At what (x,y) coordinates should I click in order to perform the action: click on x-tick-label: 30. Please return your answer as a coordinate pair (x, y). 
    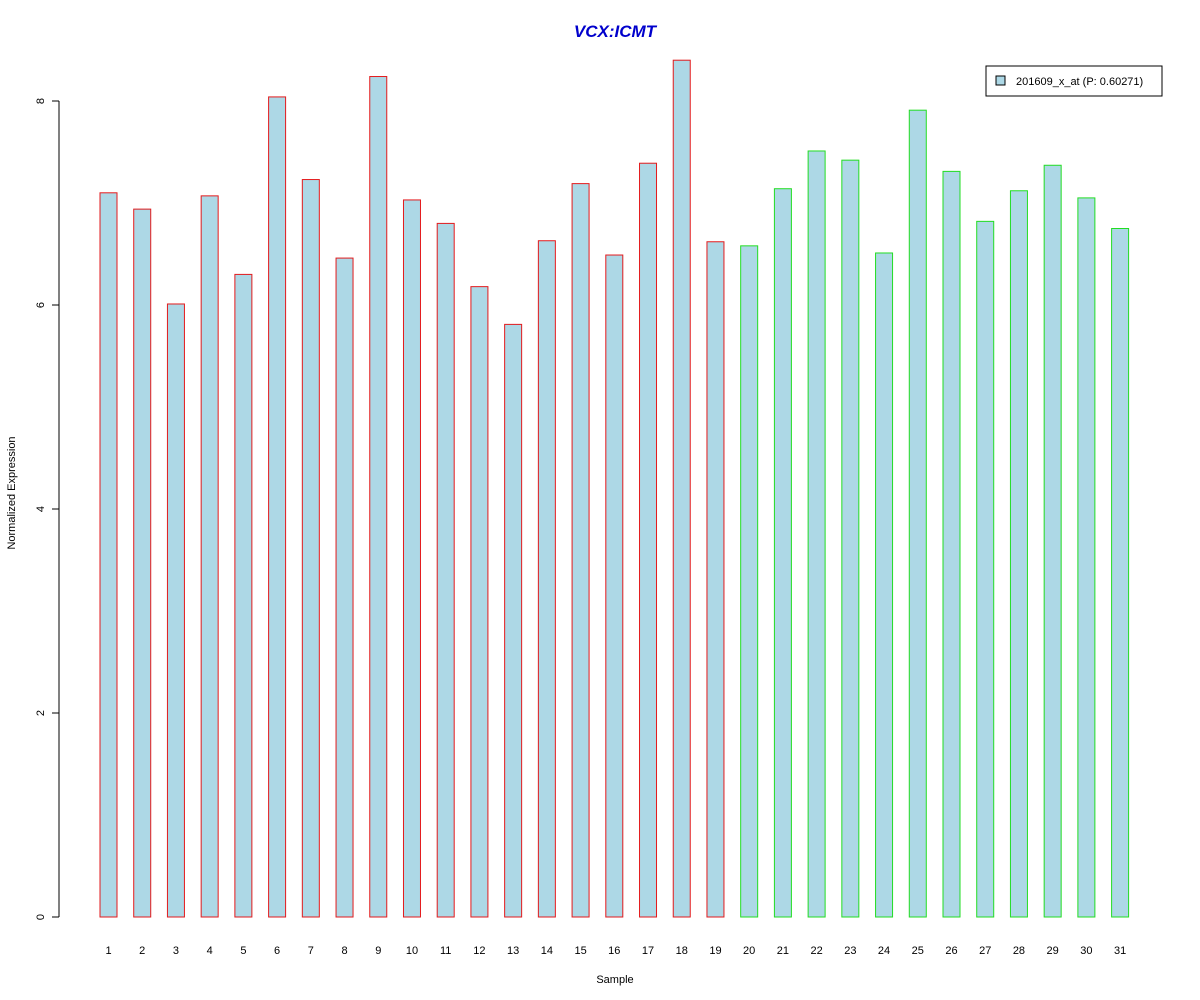
    Looking at the image, I should click on (1086, 951).